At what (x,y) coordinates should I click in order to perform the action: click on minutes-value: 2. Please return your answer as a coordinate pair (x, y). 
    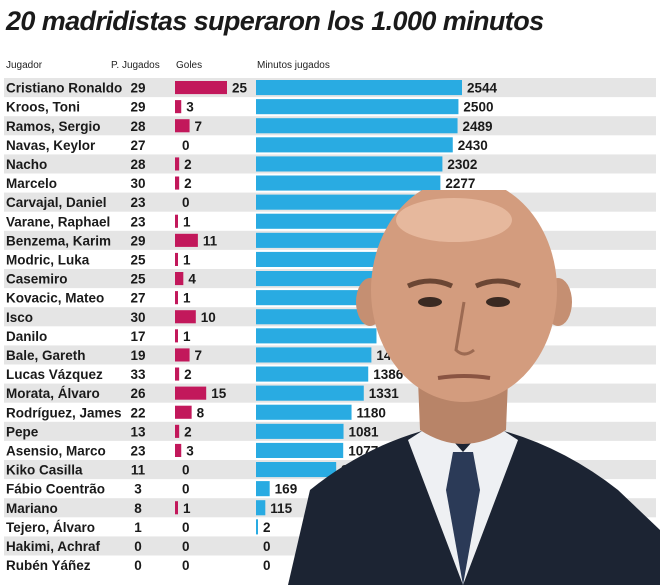
    Looking at the image, I should click on (267, 527).